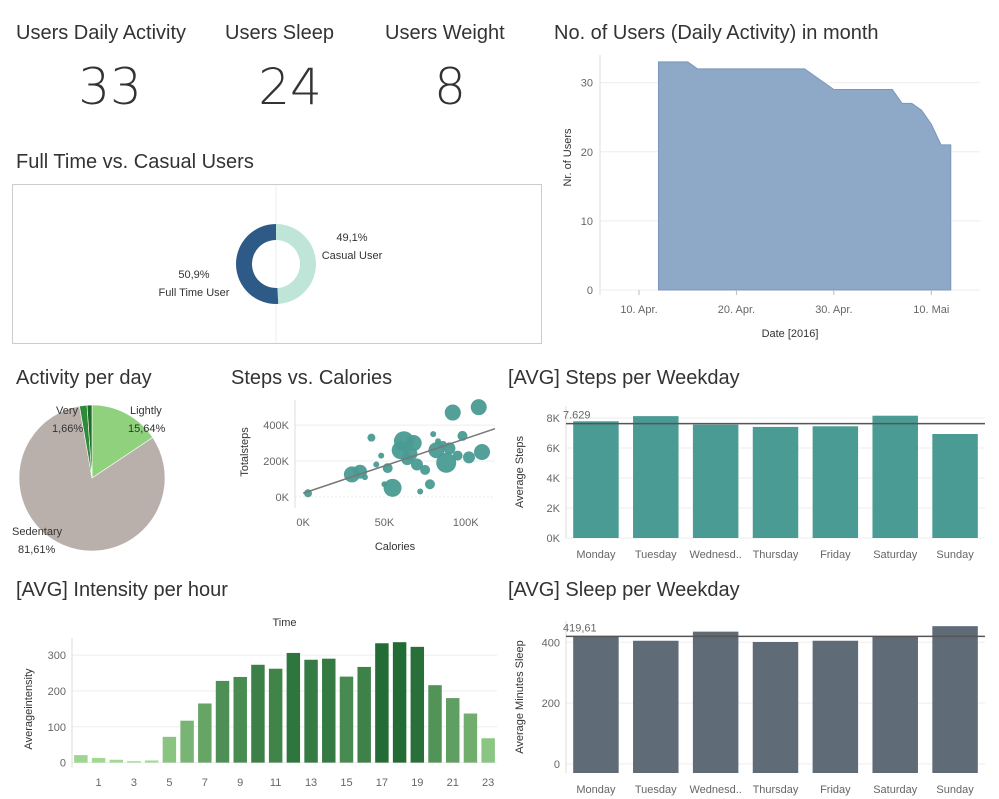  What do you see at coordinates (276, 426) in the screenshot?
I see `scatter-y-tick: 400K` at bounding box center [276, 426].